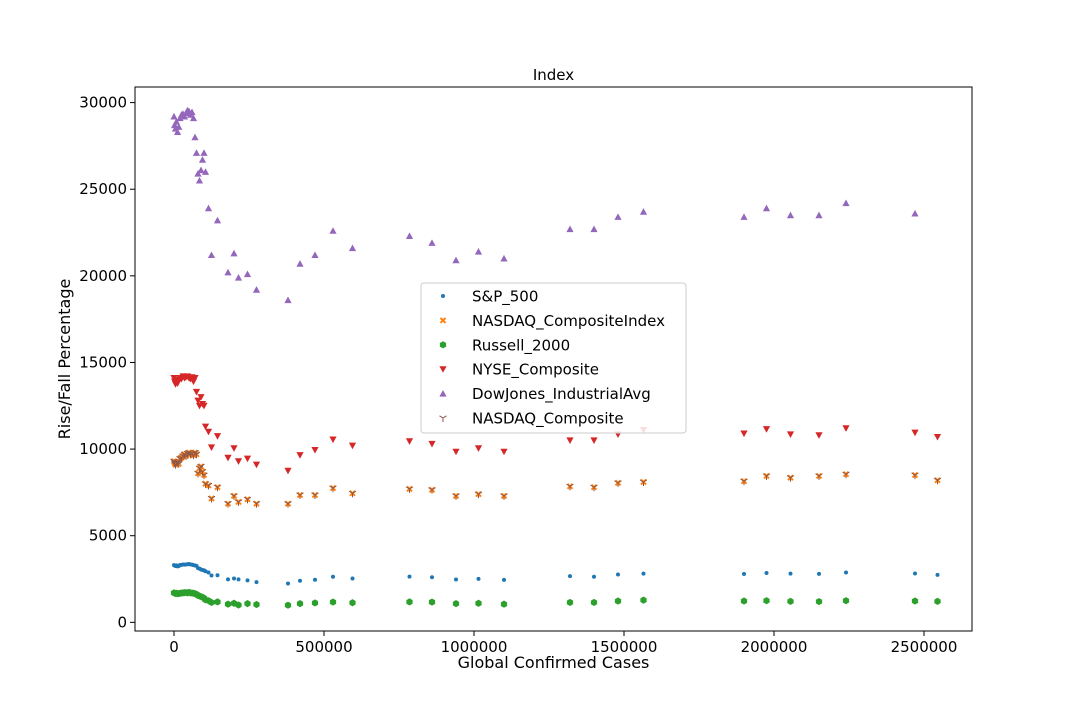  What do you see at coordinates (174, 647) in the screenshot?
I see `x-tick-label: 0` at bounding box center [174, 647].